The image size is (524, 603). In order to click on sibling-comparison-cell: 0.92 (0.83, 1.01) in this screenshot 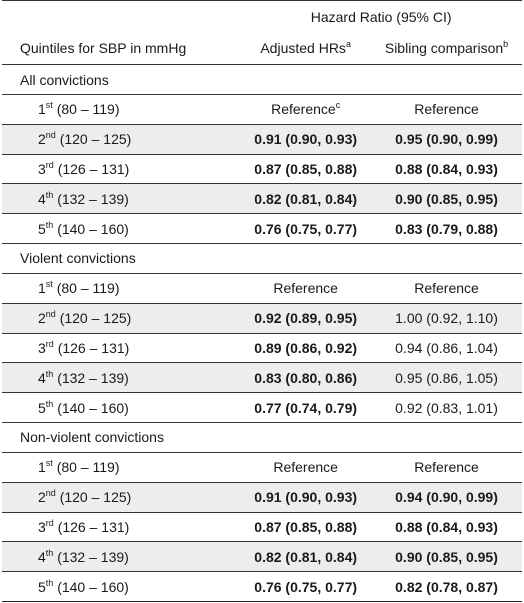, I will do `click(446, 407)`.